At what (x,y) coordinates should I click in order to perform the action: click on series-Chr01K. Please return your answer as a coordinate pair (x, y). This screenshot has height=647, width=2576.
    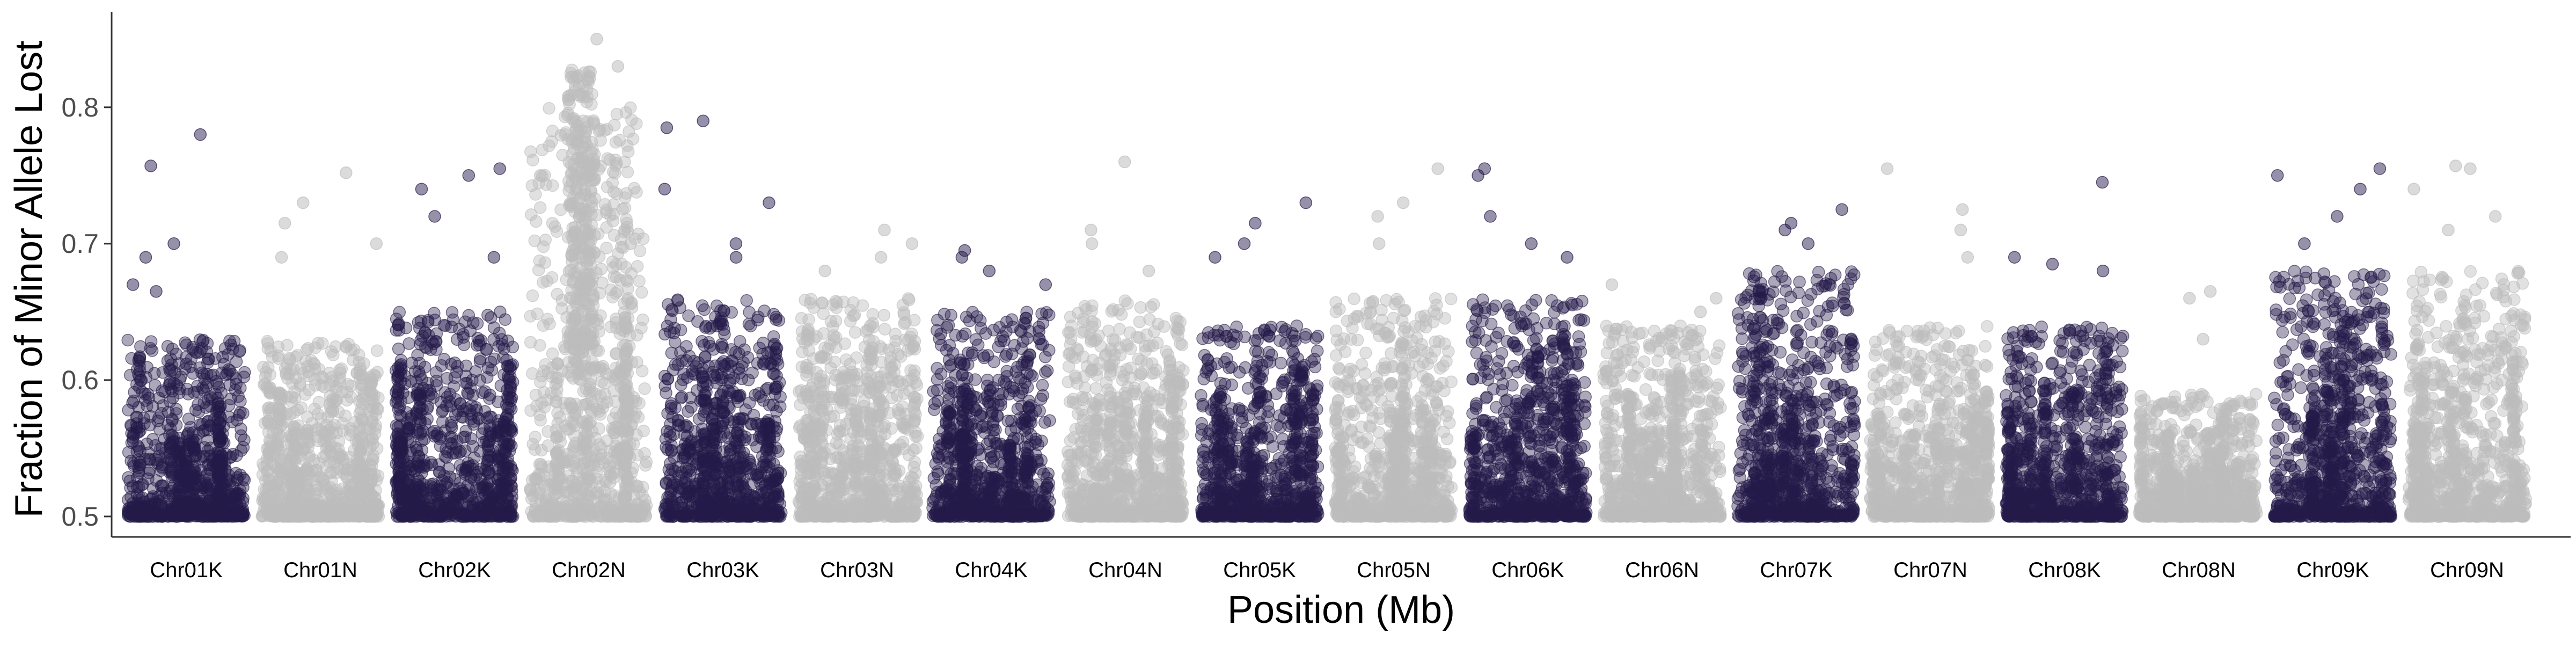
    Looking at the image, I should click on (186, 325).